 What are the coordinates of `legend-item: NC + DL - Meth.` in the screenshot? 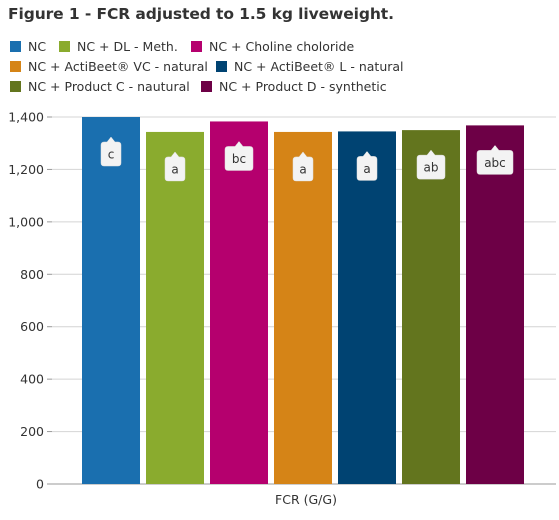 It's located at (118, 46).